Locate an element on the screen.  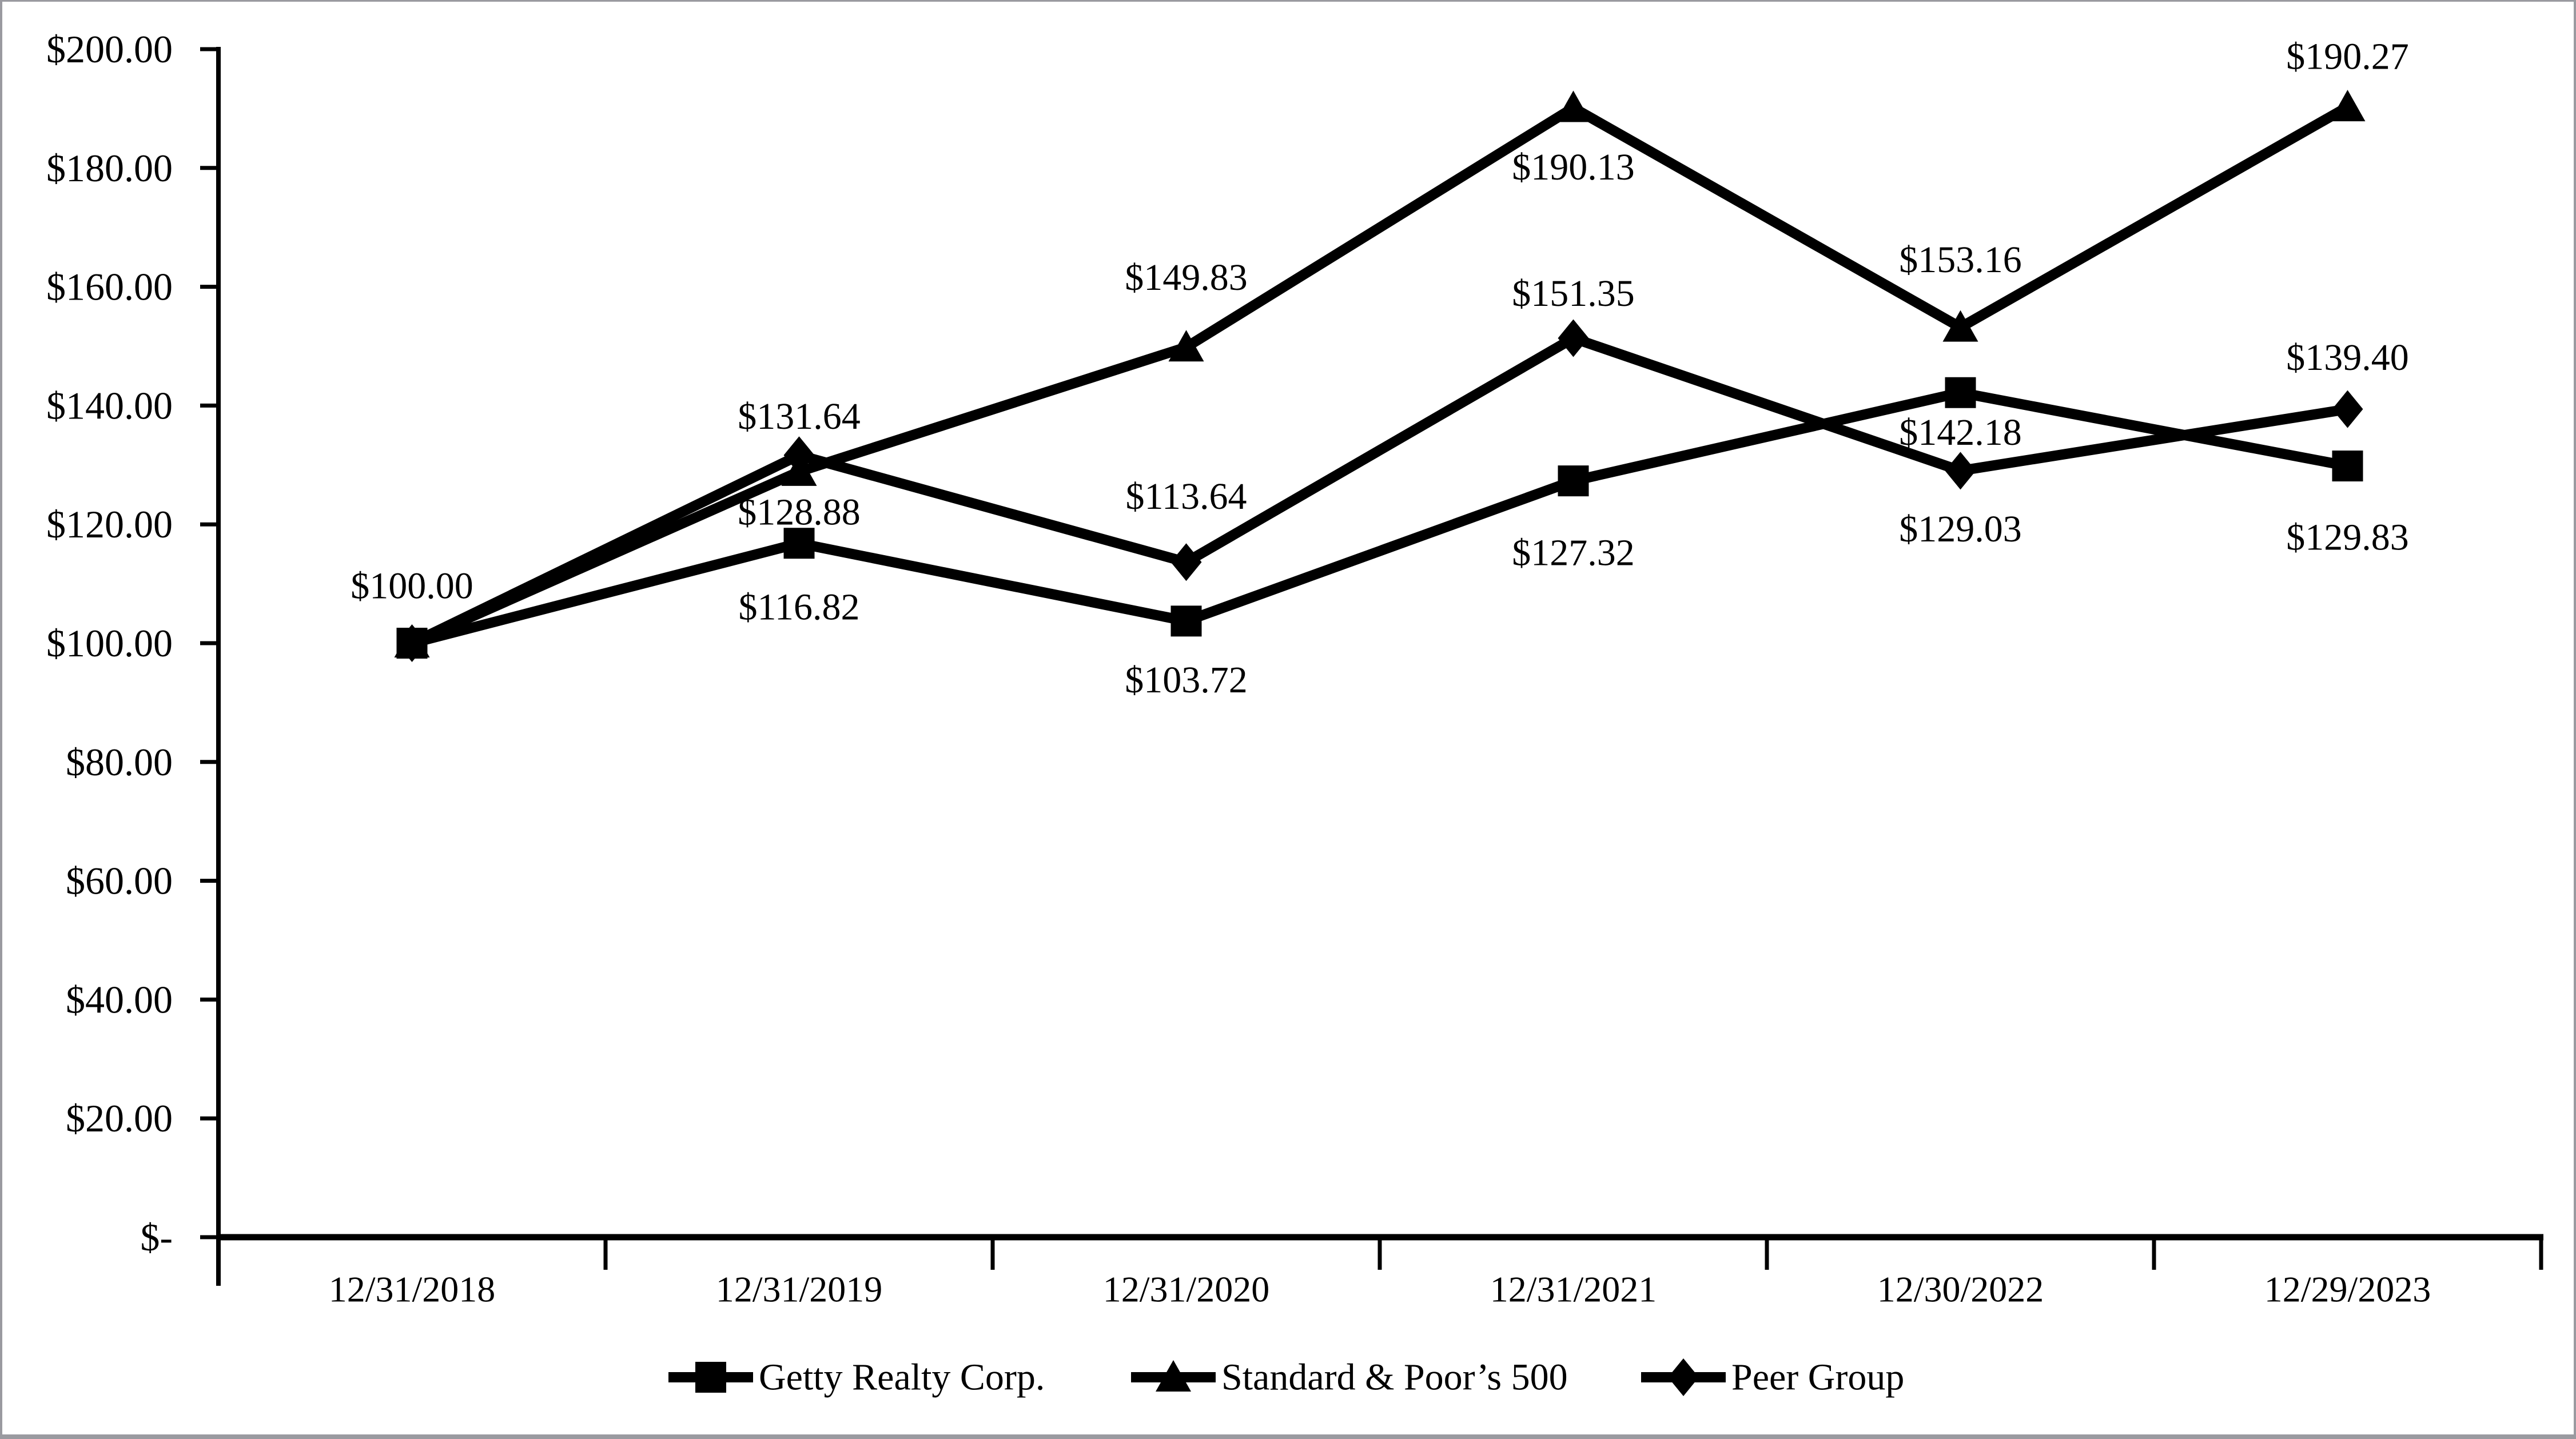
legend-marker-peer-group is located at coordinates (1683, 1377).